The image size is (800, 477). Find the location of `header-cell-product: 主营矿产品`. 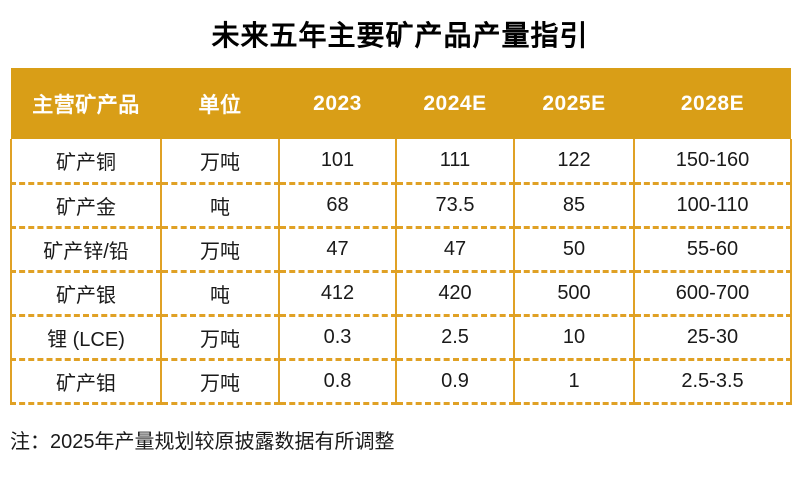

header-cell-product: 主营矿产品 is located at coordinates (86, 105).